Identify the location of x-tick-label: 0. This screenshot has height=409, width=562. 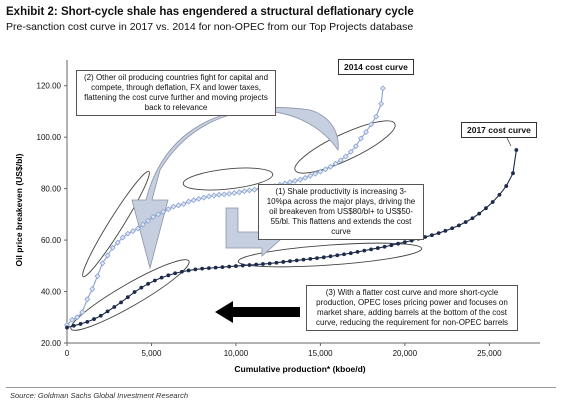
(67, 353).